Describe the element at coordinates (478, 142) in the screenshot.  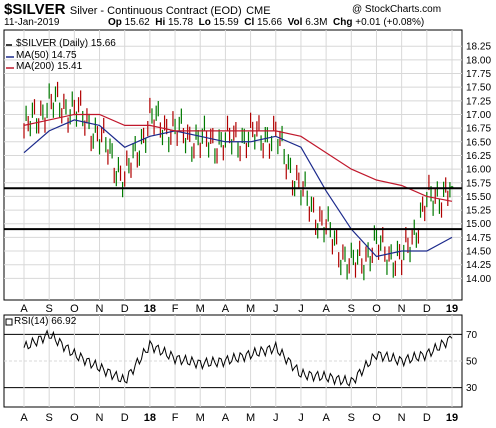
I see `price-tick-label: 16.50` at that location.